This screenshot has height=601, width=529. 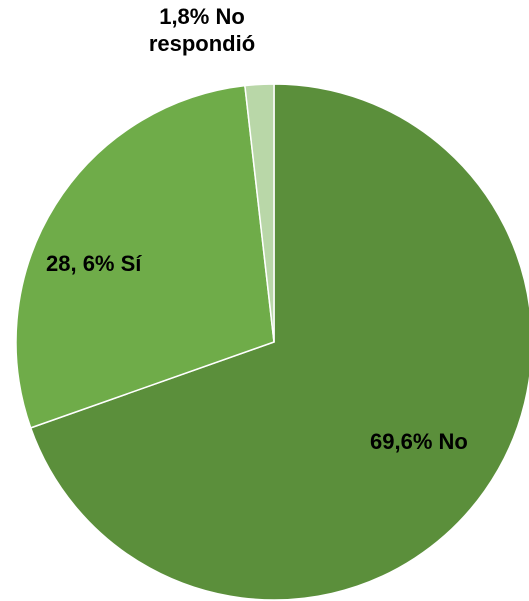 I want to click on pie-slice-no-respondio, so click(x=259, y=213).